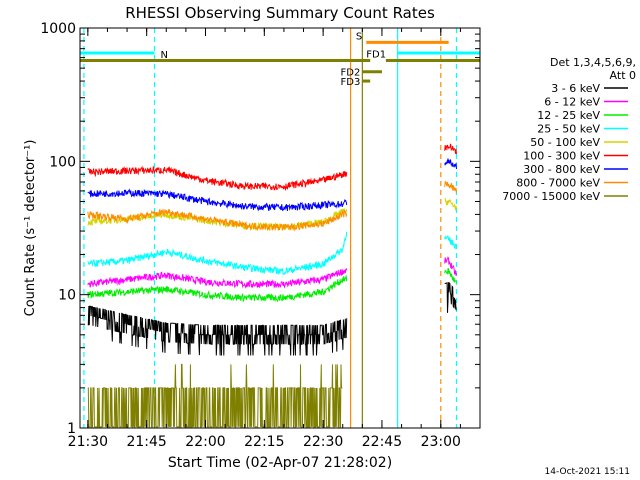 This screenshot has width=640, height=480. Describe the element at coordinates (359, 36) in the screenshot. I see `state-bar-label: S` at that location.